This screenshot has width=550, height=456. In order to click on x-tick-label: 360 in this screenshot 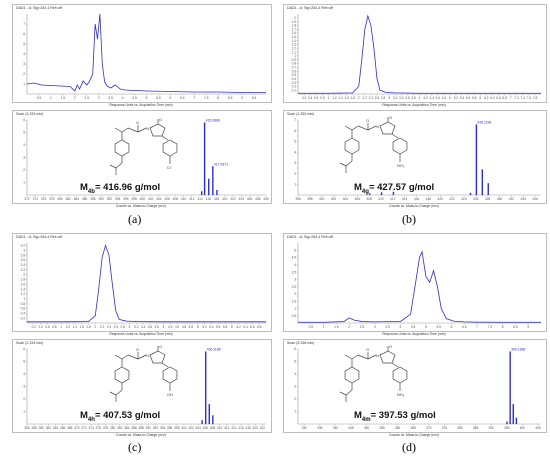, I will do `click(398, 428)`.